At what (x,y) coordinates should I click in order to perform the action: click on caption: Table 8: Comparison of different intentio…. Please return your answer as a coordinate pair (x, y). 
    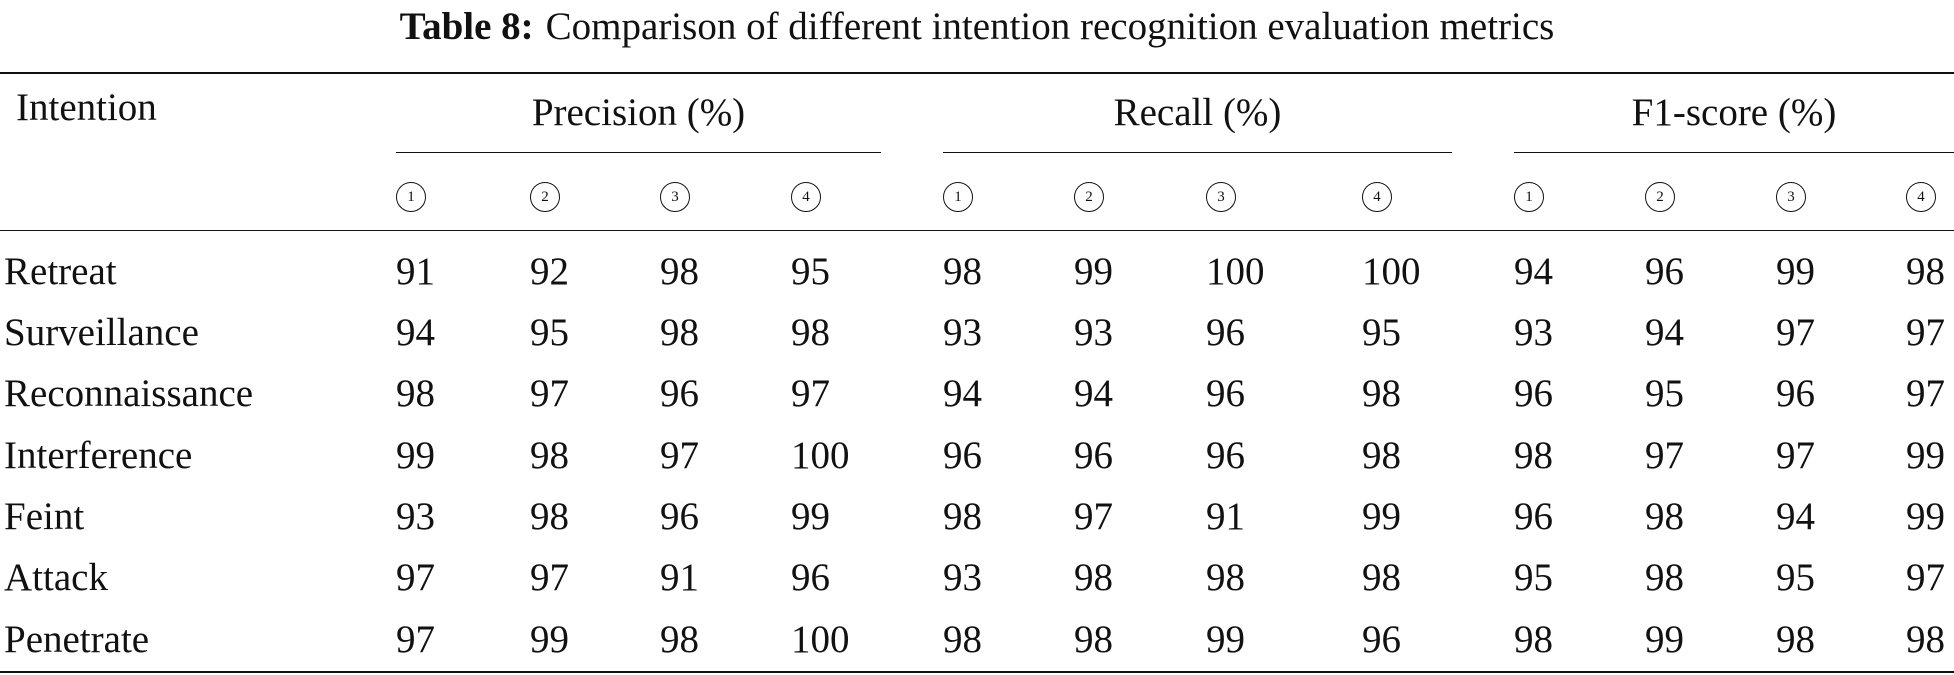
    Looking at the image, I should click on (977, 26).